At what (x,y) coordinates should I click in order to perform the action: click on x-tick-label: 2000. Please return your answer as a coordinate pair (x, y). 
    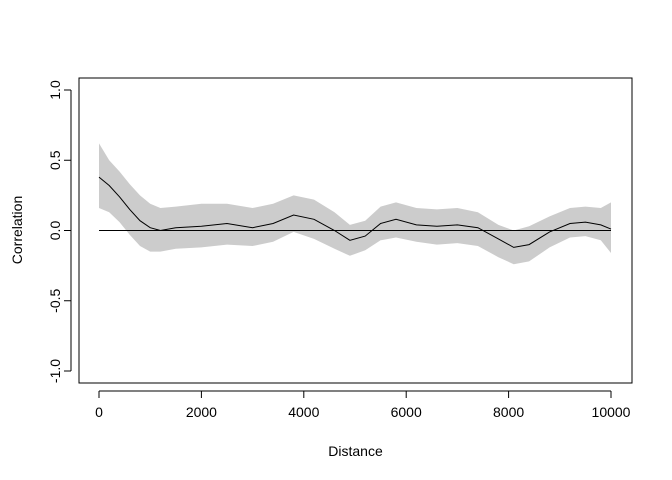
    Looking at the image, I should click on (201, 412).